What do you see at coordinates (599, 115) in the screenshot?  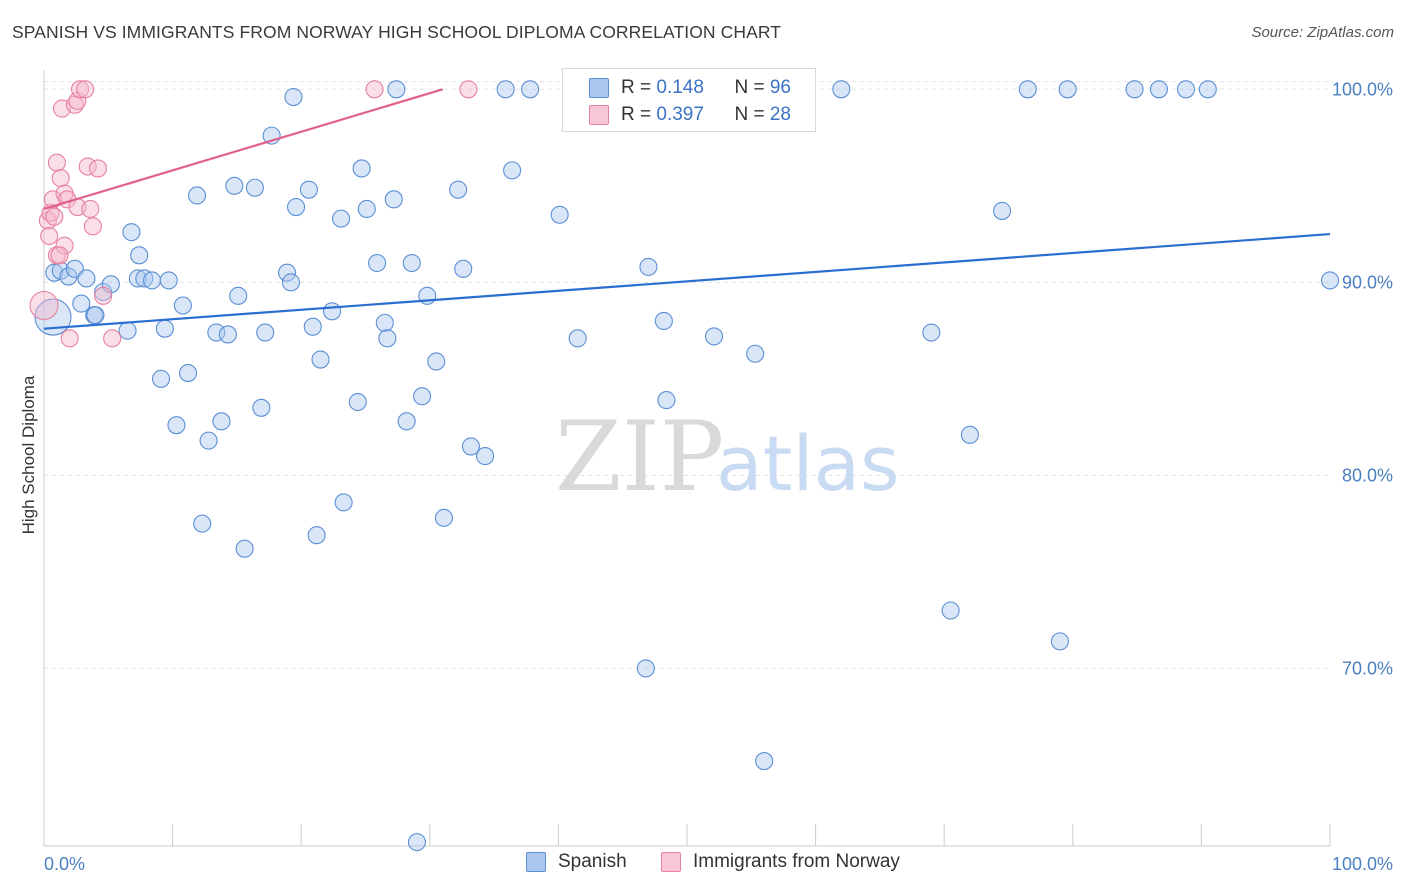 I see `legend-swatch-pink` at bounding box center [599, 115].